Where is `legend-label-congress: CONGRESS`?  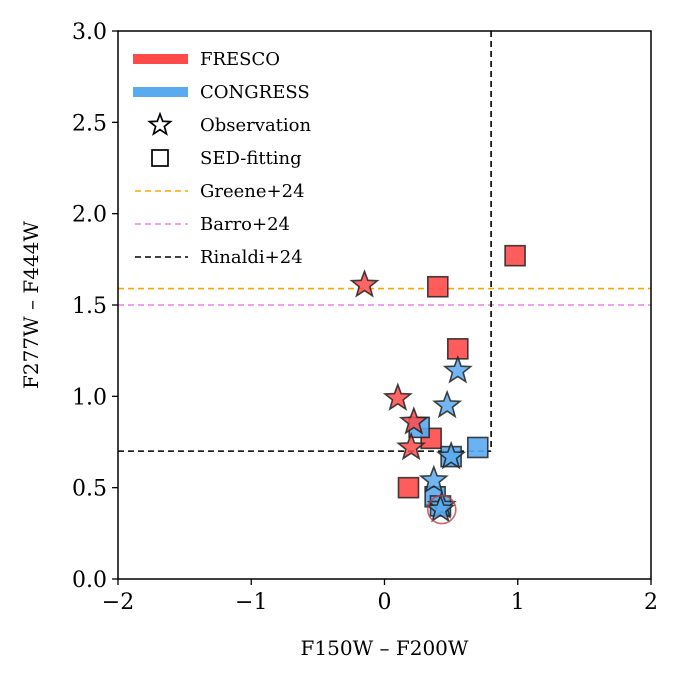
legend-label-congress: CONGRESS is located at coordinates (255, 92).